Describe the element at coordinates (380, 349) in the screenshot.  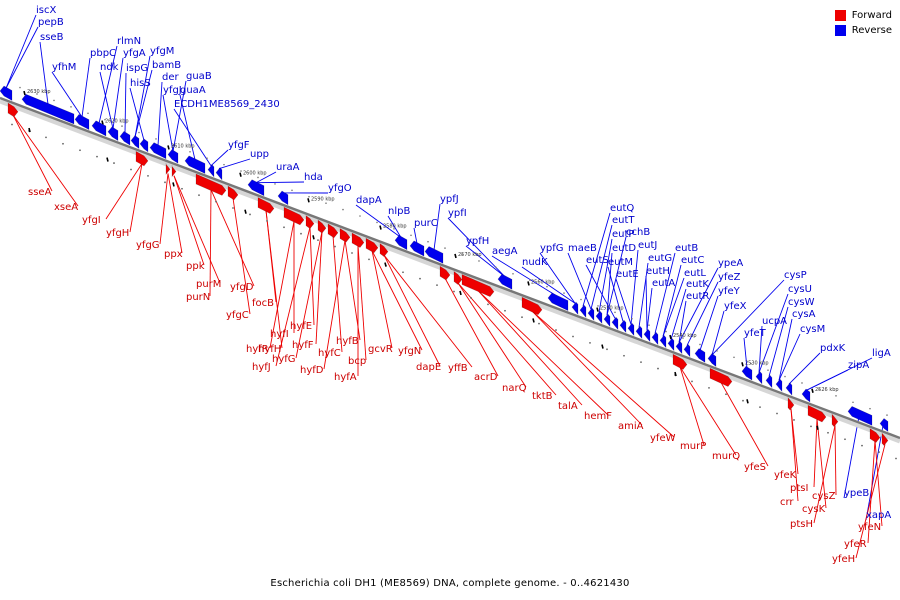
I see `forward-gene-label: gcvR` at that location.